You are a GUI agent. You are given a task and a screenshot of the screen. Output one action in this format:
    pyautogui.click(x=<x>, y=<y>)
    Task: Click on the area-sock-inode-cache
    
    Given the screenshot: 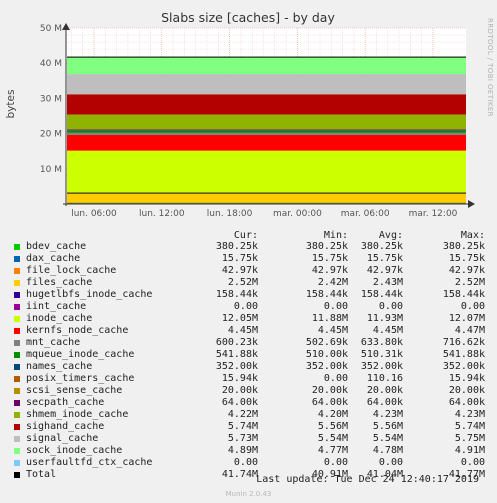 What is the action you would take?
    pyautogui.click(x=266, y=65)
    